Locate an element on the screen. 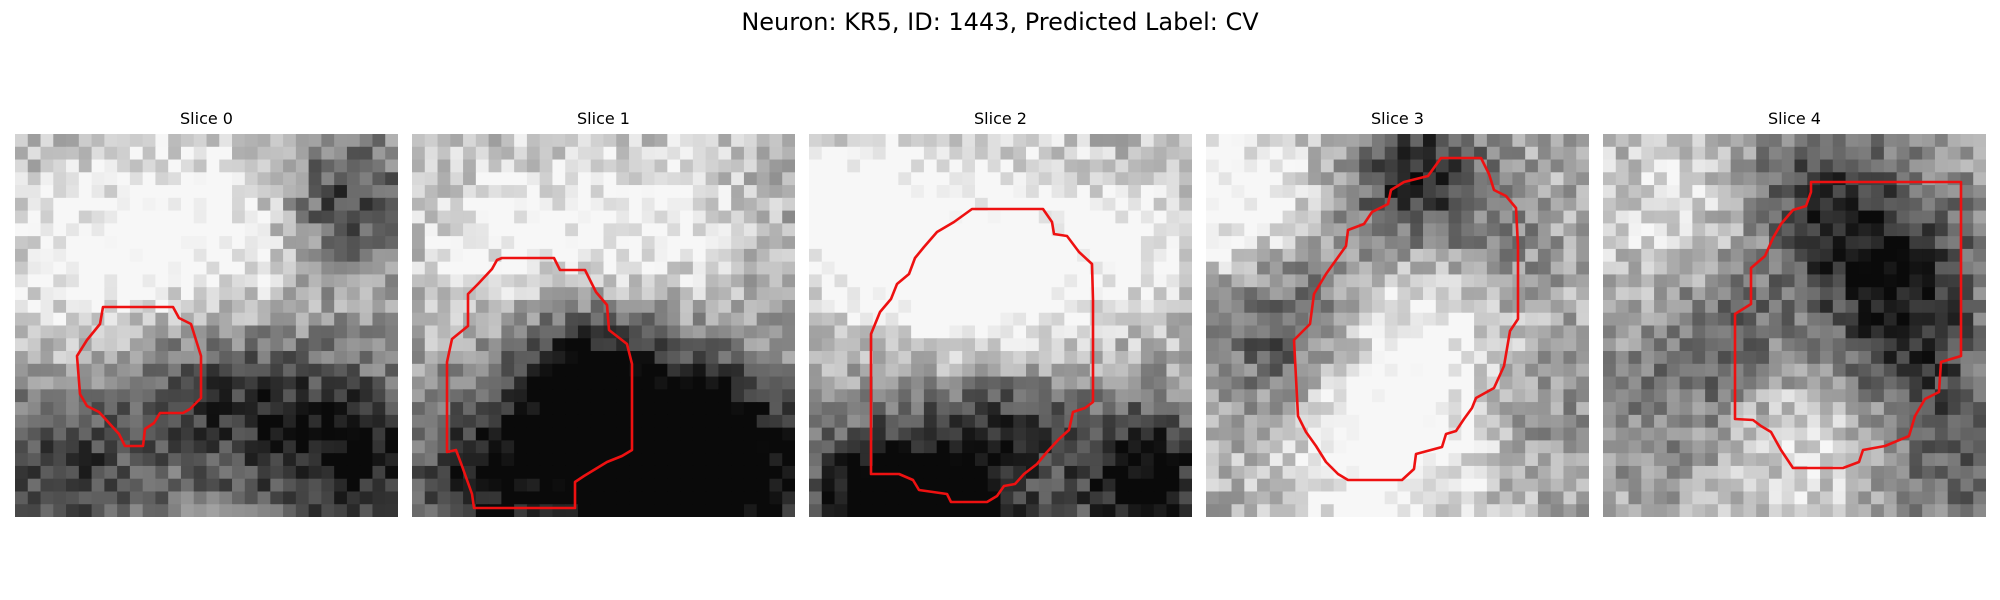 The height and width of the screenshot is (600, 2000). slice-panel-1: Slice 1 is located at coordinates (603, 313).